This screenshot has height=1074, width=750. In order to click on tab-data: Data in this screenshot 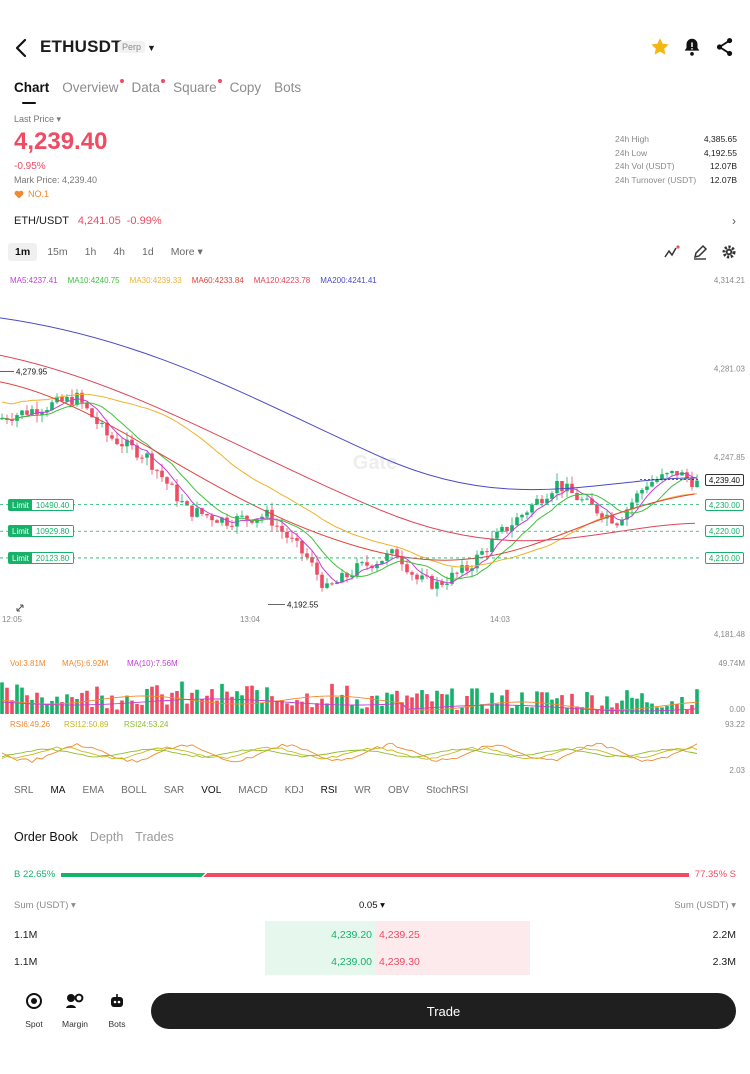, I will do `click(149, 86)`.